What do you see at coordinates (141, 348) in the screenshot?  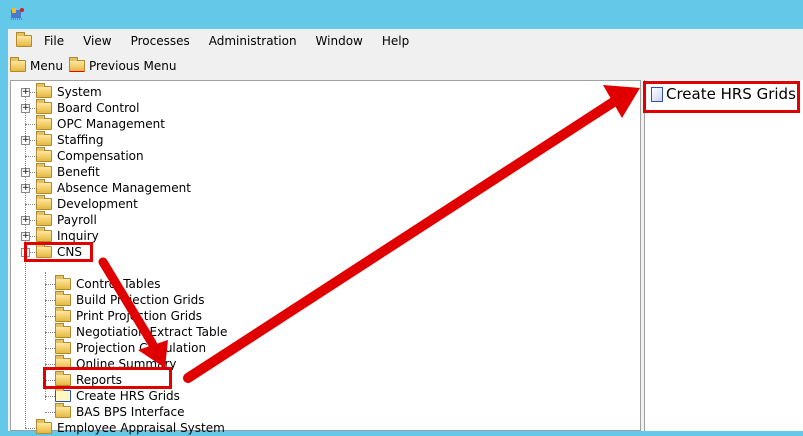 I see `tree-item-label: Projection Calculation` at bounding box center [141, 348].